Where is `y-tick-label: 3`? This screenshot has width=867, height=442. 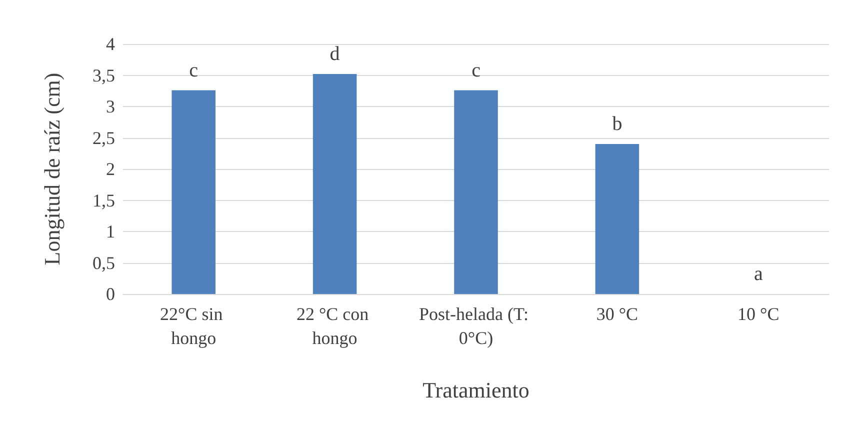 y-tick-label: 3 is located at coordinates (110, 106).